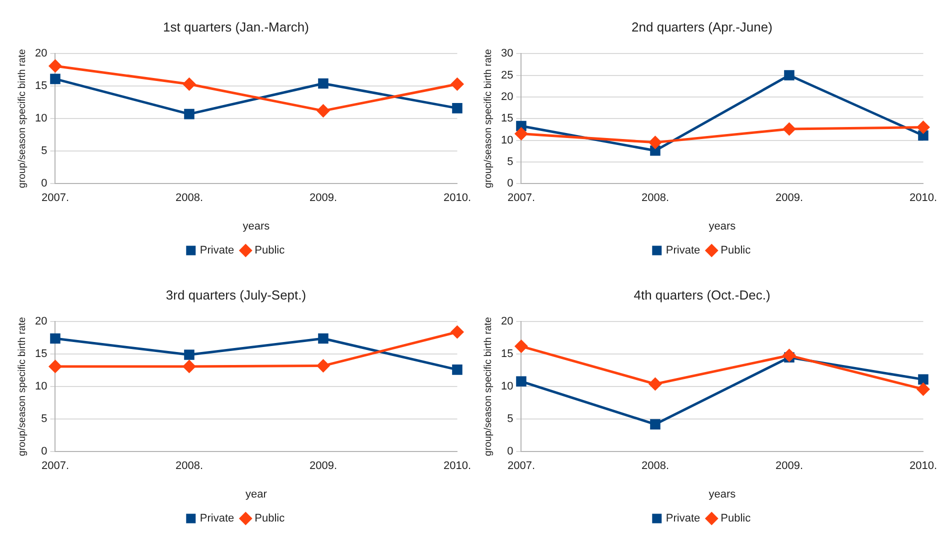  Describe the element at coordinates (236, 26) in the screenshot. I see `chart-title: 1st quarters (Jan.-March)` at that location.